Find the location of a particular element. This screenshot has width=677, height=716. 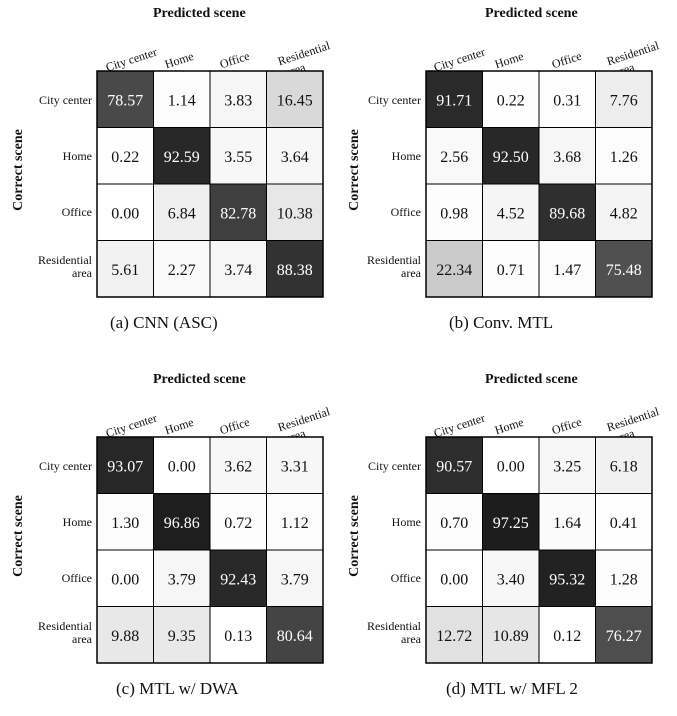

caption: (c) MTL w/ DWA is located at coordinates (177, 688).